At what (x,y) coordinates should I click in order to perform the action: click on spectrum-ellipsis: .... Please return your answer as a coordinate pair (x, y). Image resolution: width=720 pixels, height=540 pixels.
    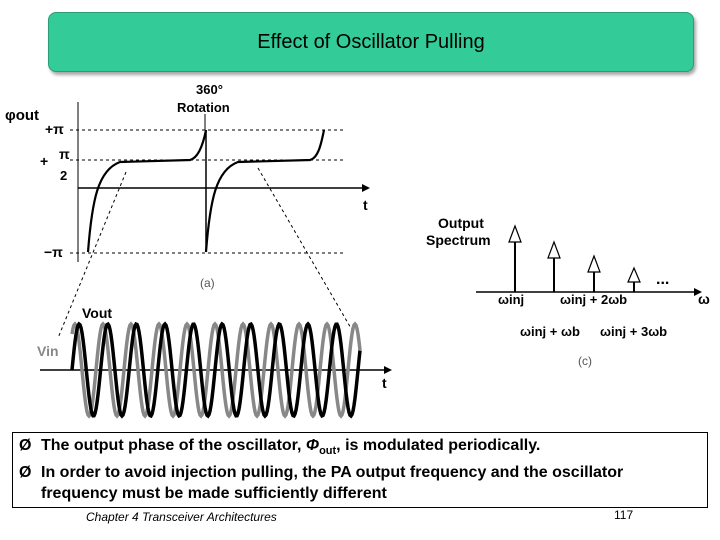
    Looking at the image, I should click on (662, 279).